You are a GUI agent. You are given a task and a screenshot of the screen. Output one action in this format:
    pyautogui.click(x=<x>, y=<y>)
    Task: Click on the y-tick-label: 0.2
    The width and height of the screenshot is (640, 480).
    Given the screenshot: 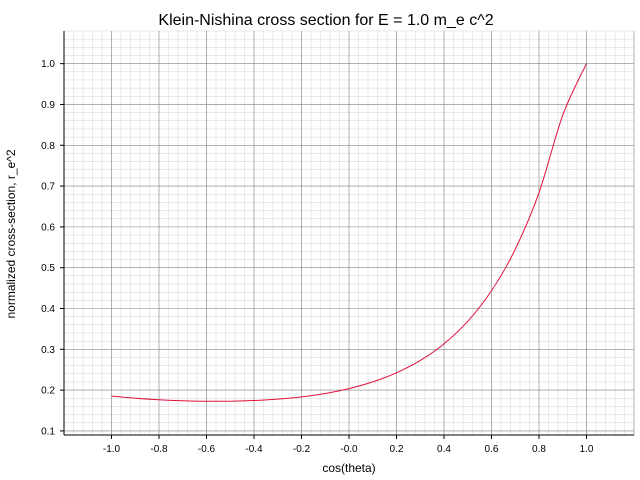 What is the action you would take?
    pyautogui.click(x=48, y=391)
    